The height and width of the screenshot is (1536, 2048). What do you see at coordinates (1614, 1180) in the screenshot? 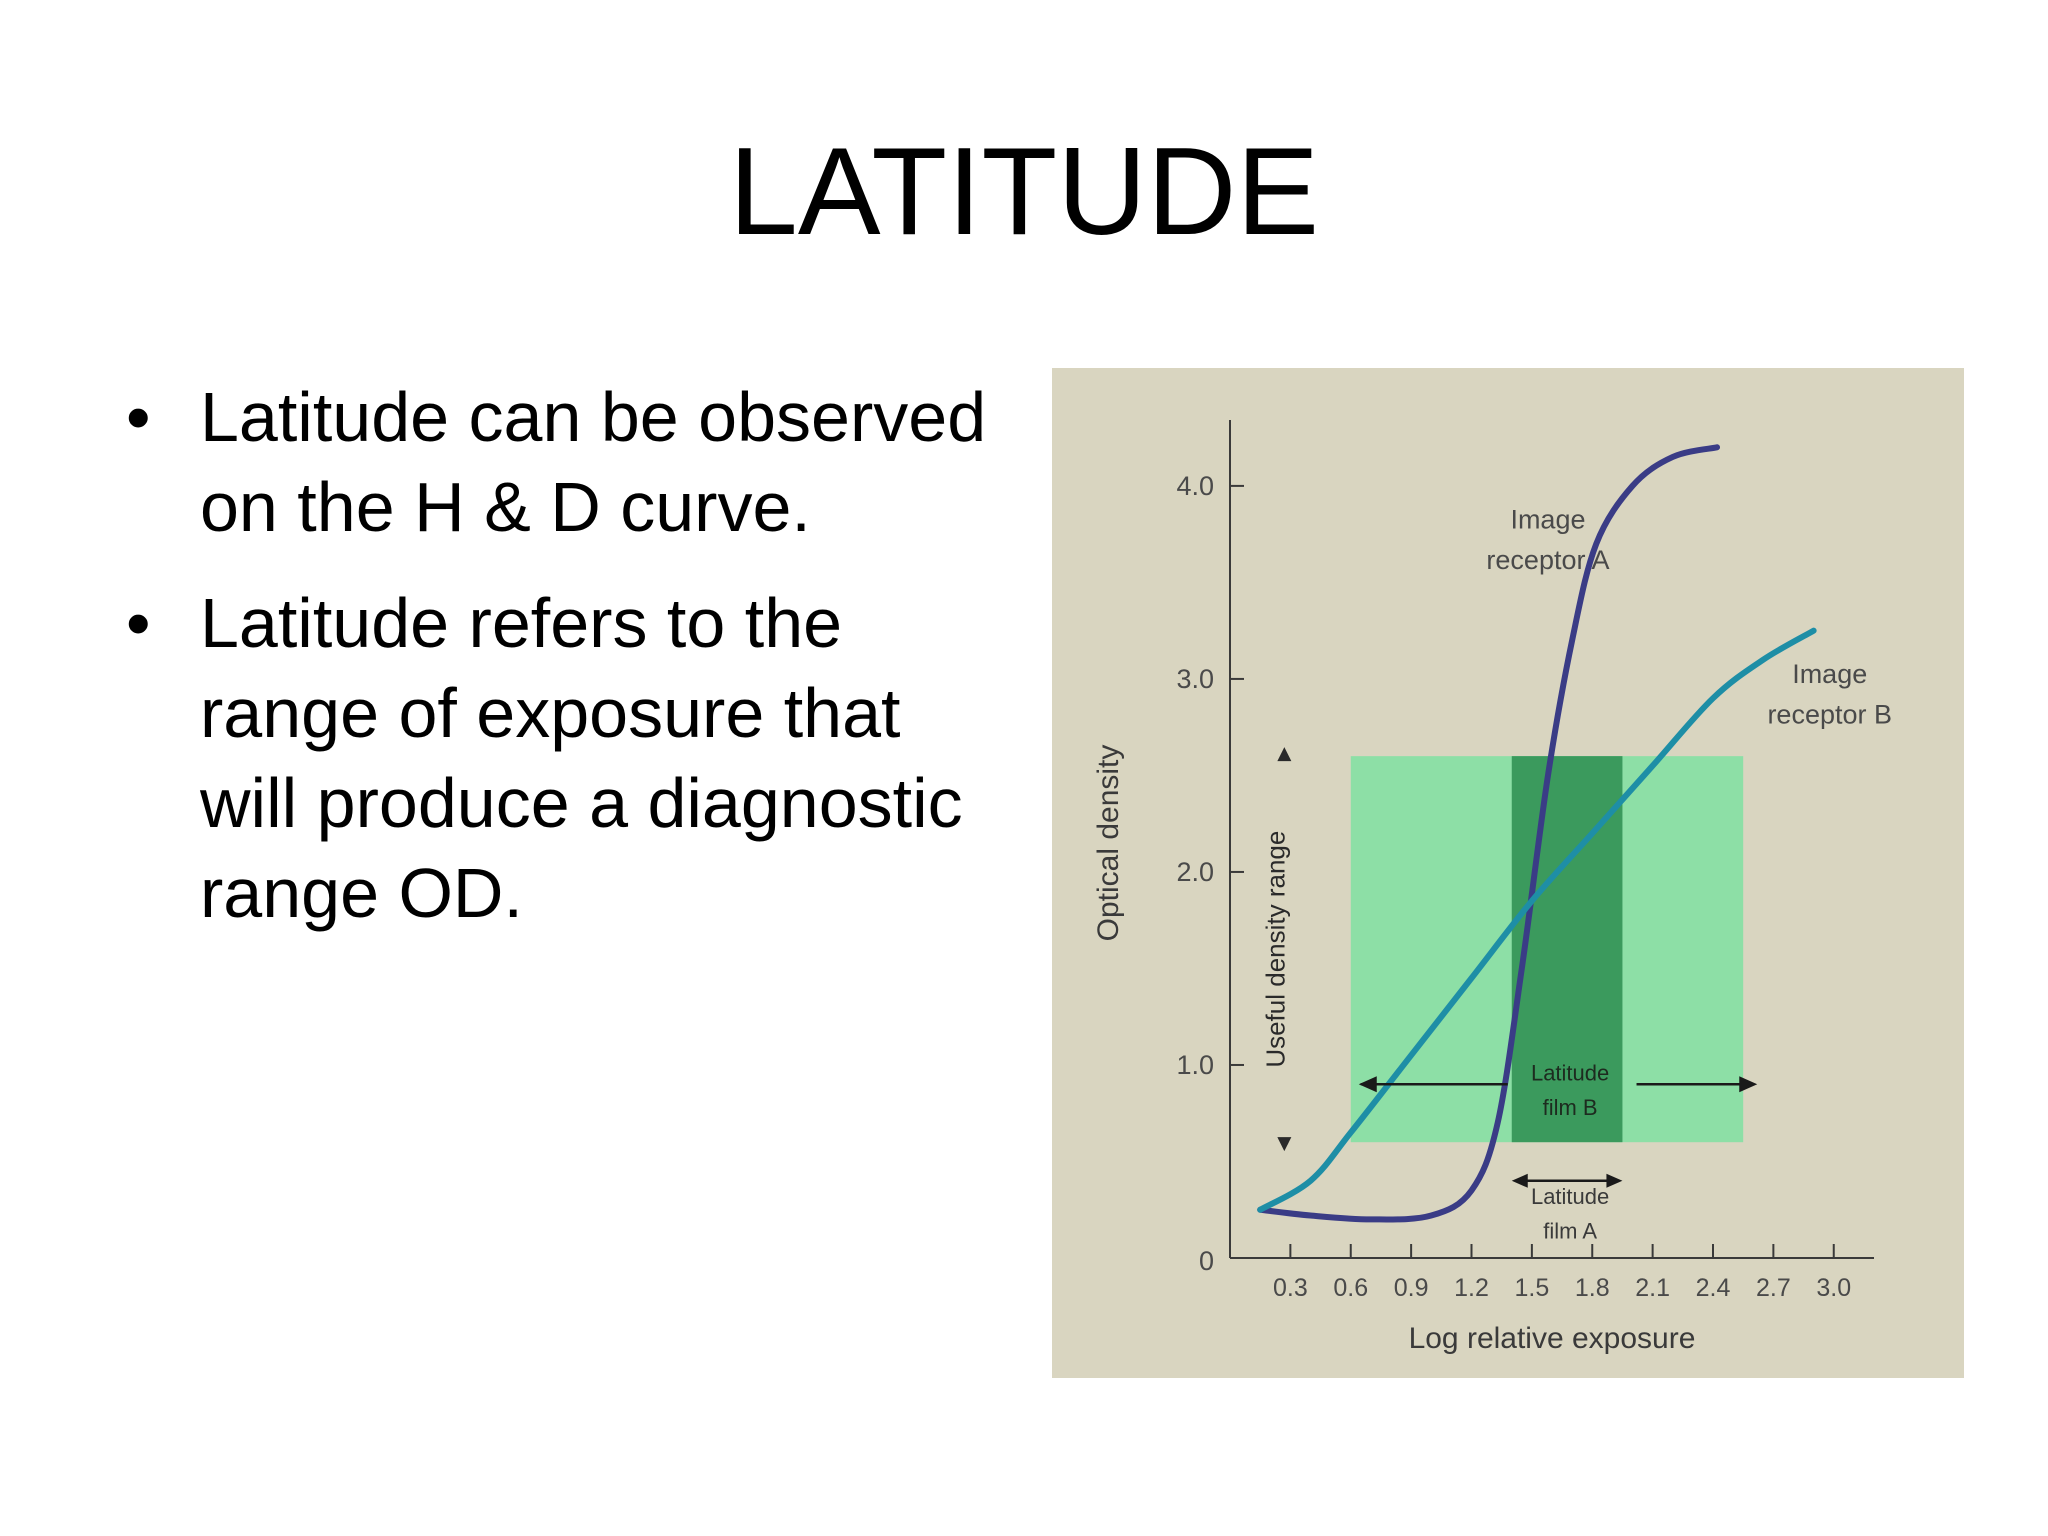
I see `latitude-a-arrowhead-right` at bounding box center [1614, 1180].